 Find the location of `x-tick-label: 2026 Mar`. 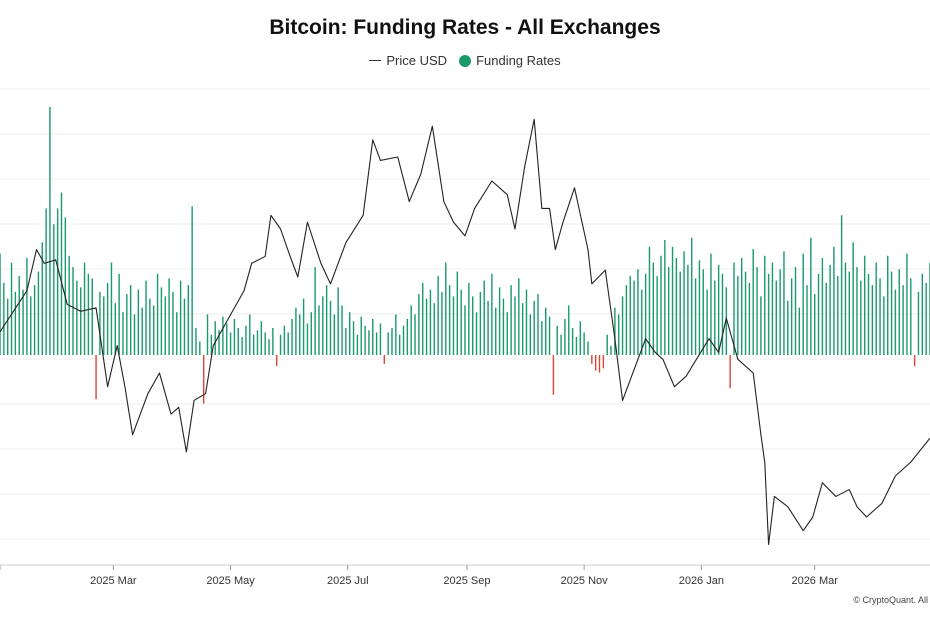

x-tick-label: 2026 Mar is located at coordinates (814, 581).